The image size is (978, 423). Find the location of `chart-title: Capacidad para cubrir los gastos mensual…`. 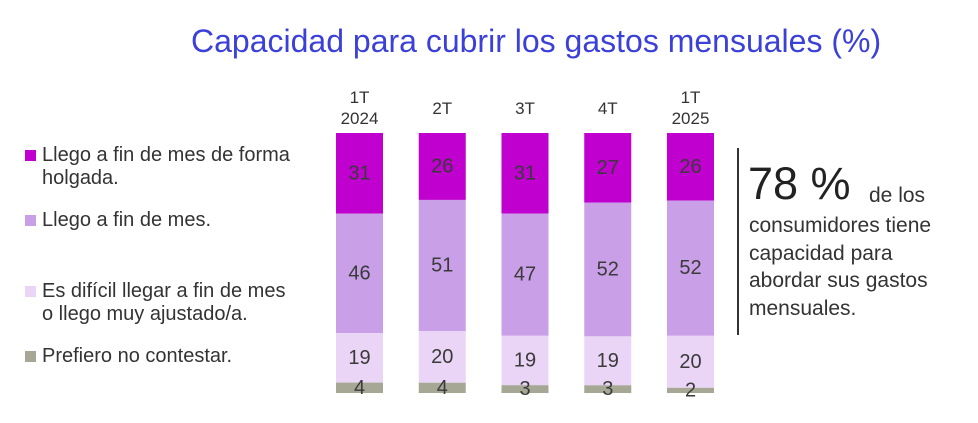

chart-title: Capacidad para cubrir los gastos mensual… is located at coordinates (536, 41).